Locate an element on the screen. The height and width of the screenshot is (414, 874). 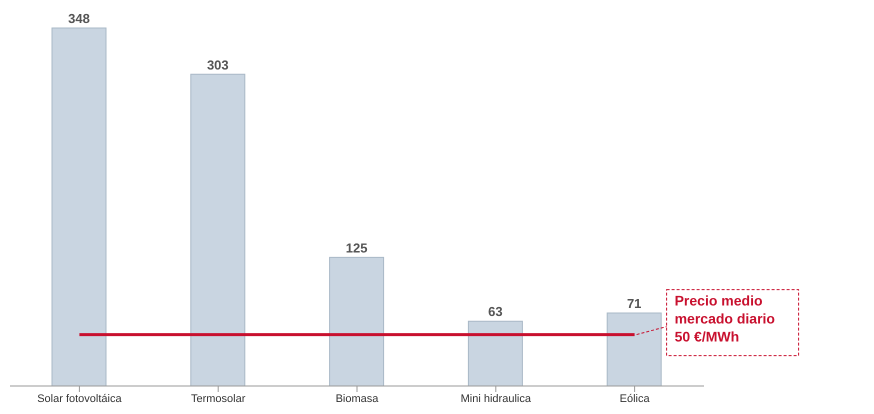
data-label: 348 is located at coordinates (79, 18).